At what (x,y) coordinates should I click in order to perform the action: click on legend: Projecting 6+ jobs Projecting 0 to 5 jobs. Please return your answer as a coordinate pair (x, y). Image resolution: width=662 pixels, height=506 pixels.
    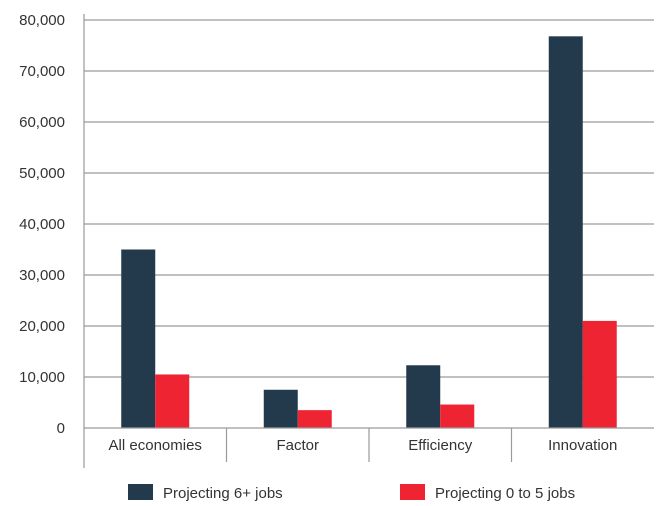
    Looking at the image, I should click on (351, 493).